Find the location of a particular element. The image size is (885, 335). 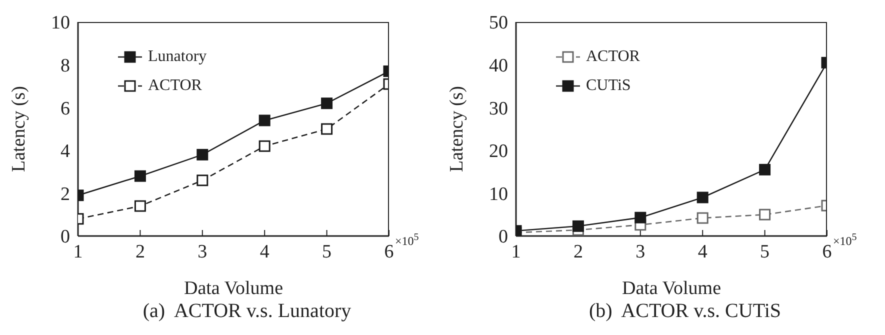

y-tick-label: 2 is located at coordinates (65, 194).